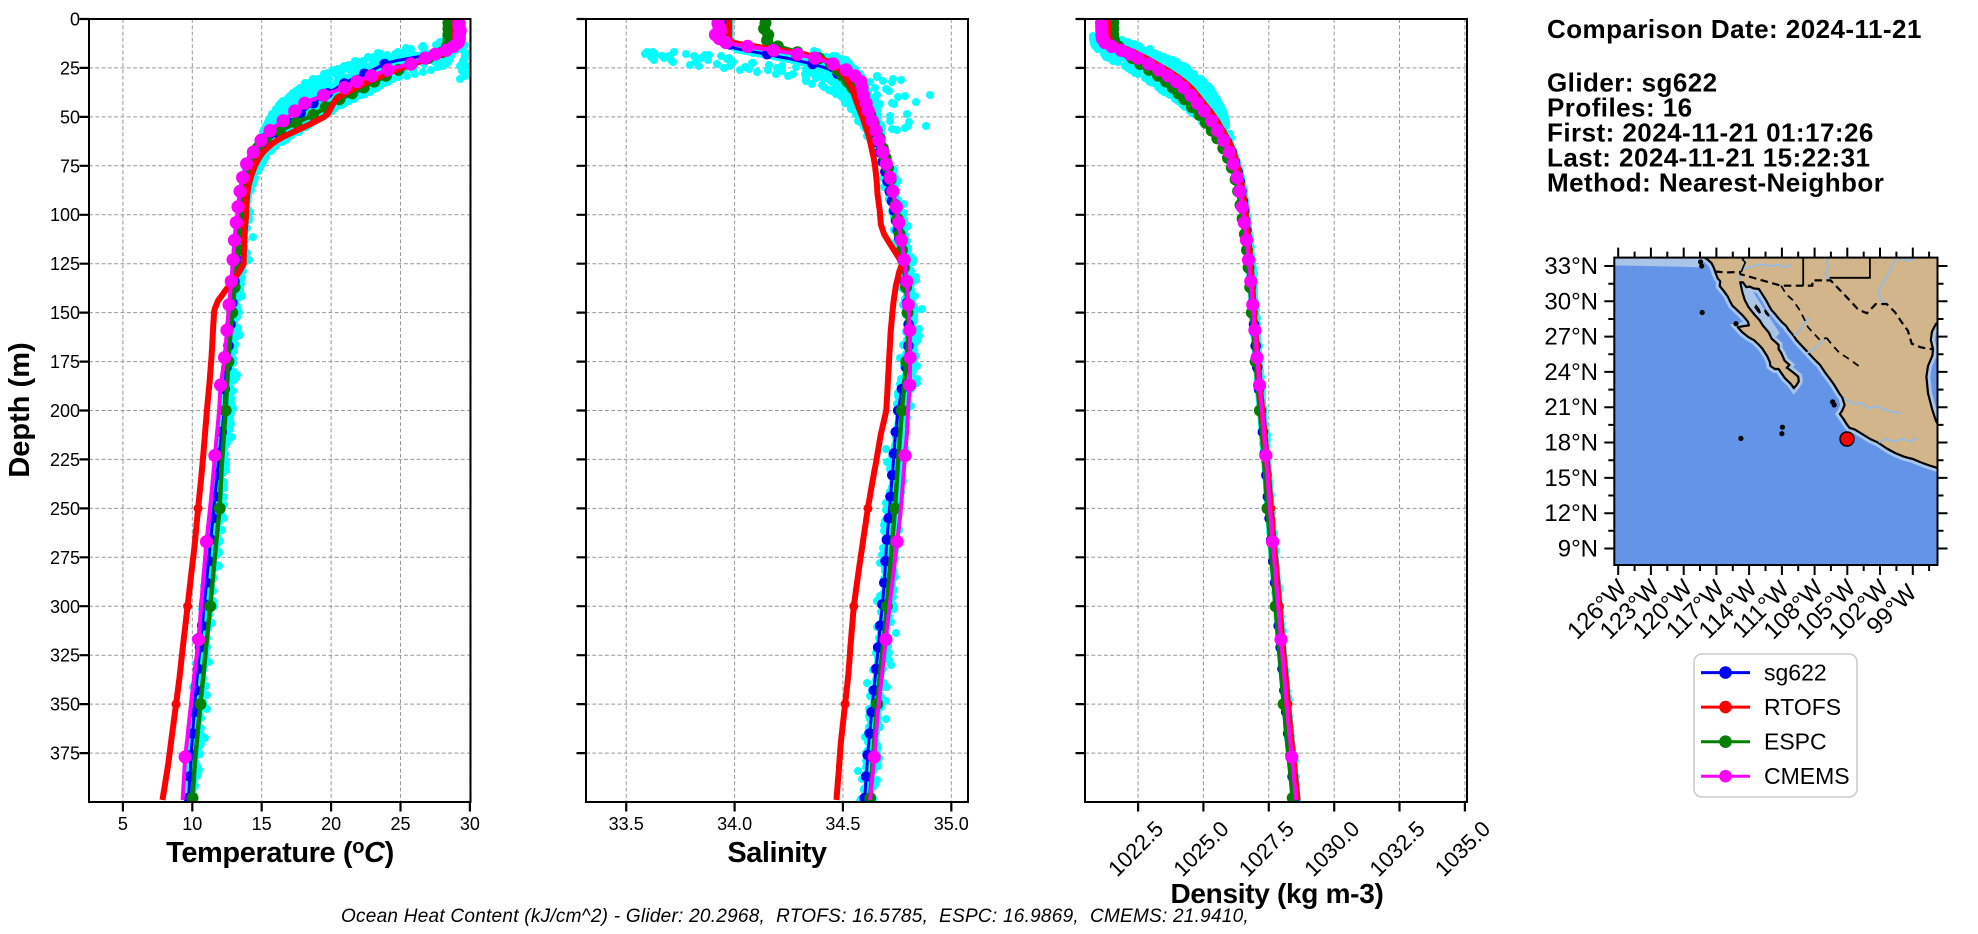 The height and width of the screenshot is (934, 1978). What do you see at coordinates (65, 460) in the screenshot?
I see `svg-text: 225` at bounding box center [65, 460].